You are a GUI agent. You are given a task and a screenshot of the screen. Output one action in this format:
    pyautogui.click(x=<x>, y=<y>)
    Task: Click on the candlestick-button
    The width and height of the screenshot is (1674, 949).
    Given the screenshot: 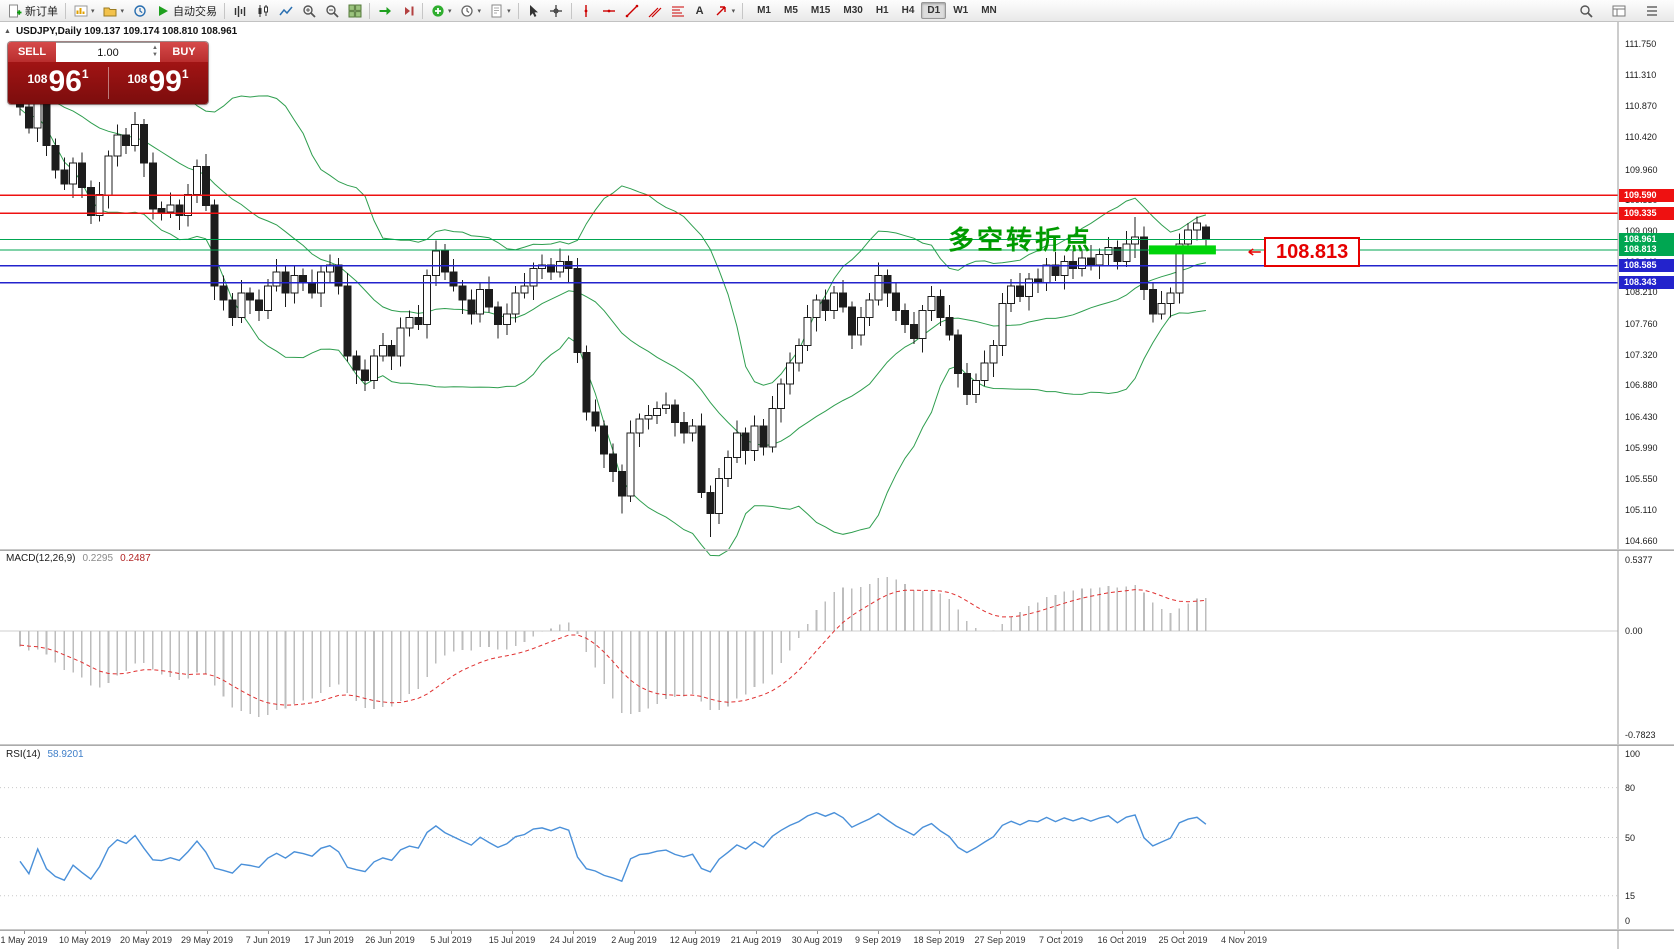 What is the action you would take?
    pyautogui.click(x=262, y=11)
    